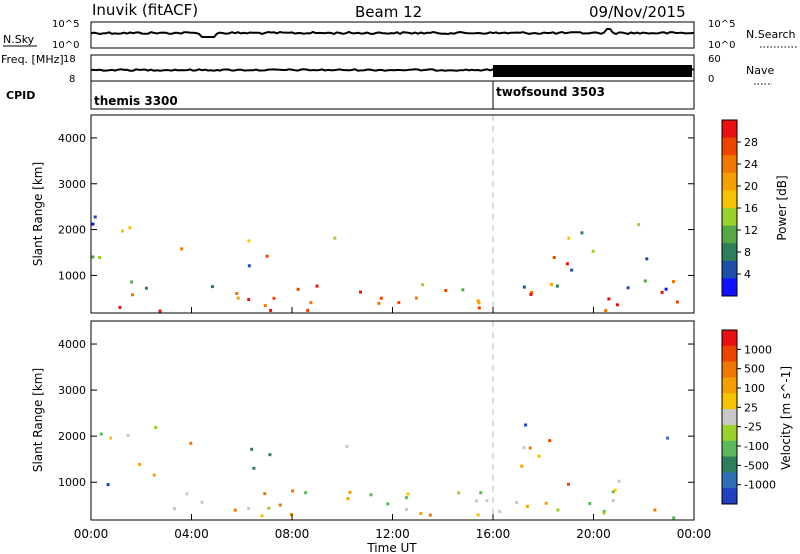 The width and height of the screenshot is (800, 554). Describe the element at coordinates (145, 10) in the screenshot. I see `station-title: Inuvik (fitACF)` at that location.